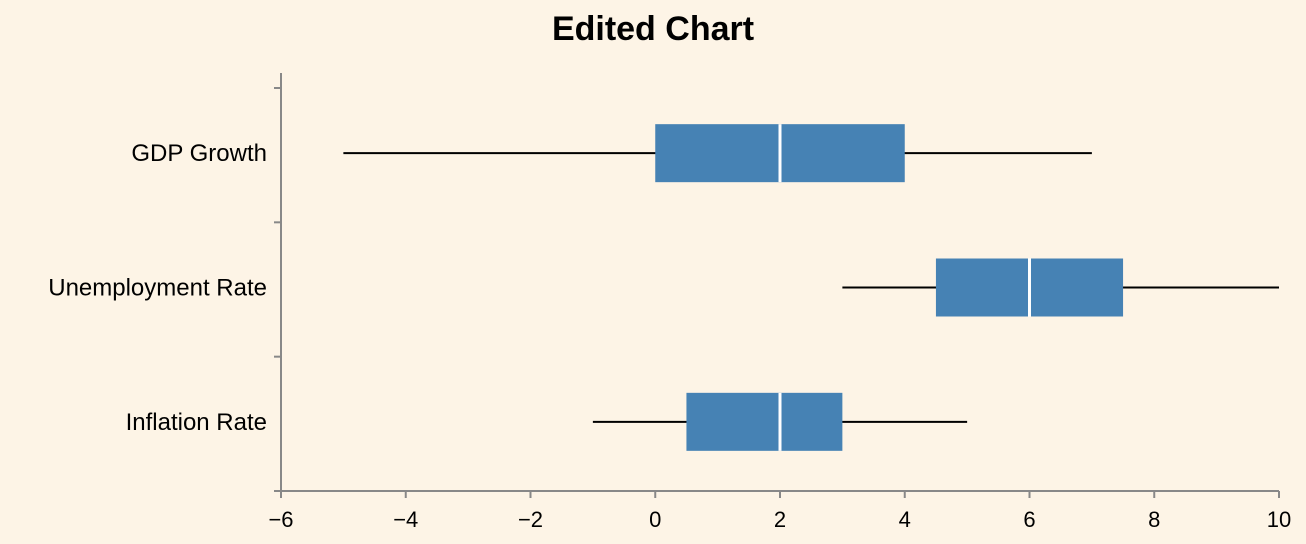 The image size is (1306, 544). Describe the element at coordinates (905, 519) in the screenshot. I see `x-tick-label: 4` at that location.